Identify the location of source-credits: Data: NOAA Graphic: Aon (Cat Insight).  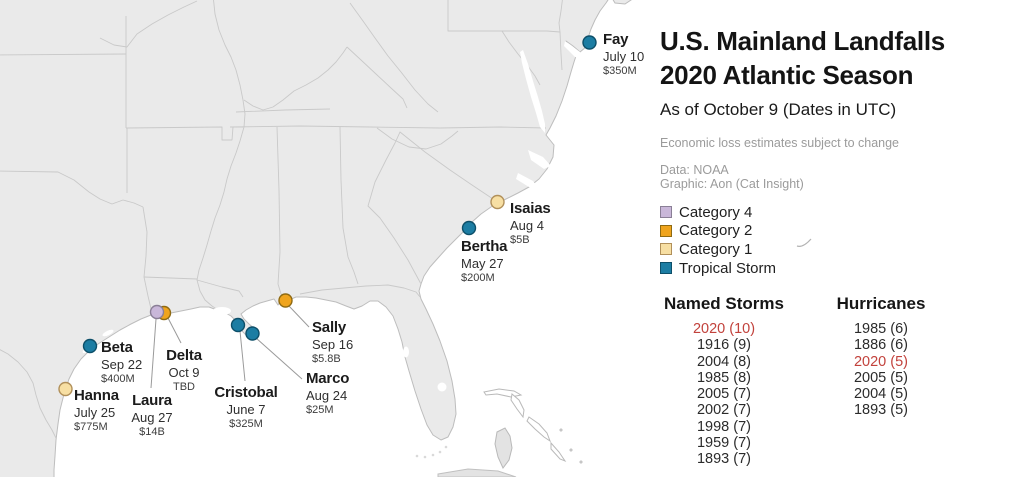
(732, 177).